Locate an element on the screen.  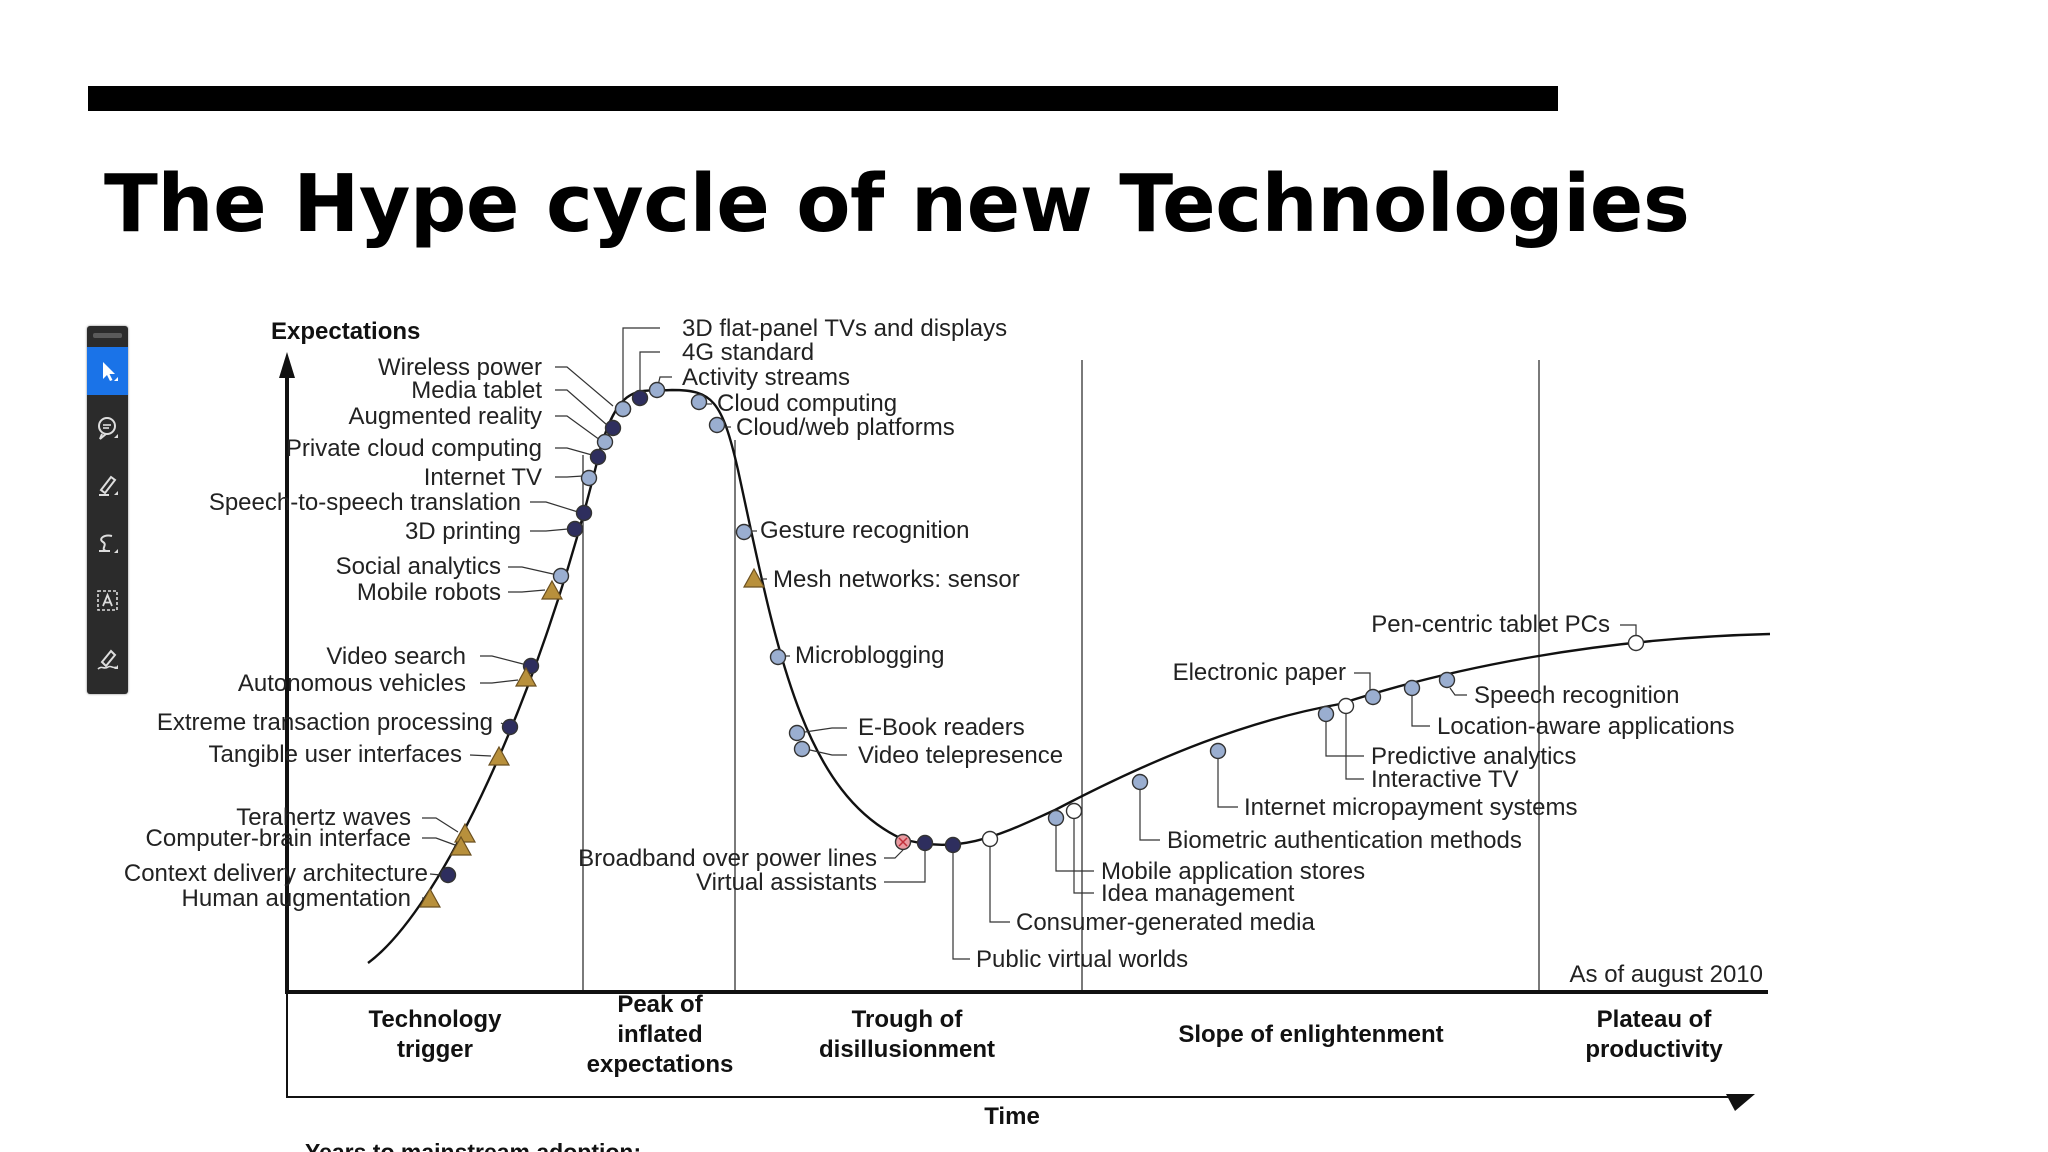
tech-label-e-book-readers: E-Book readers is located at coordinates (941, 727).